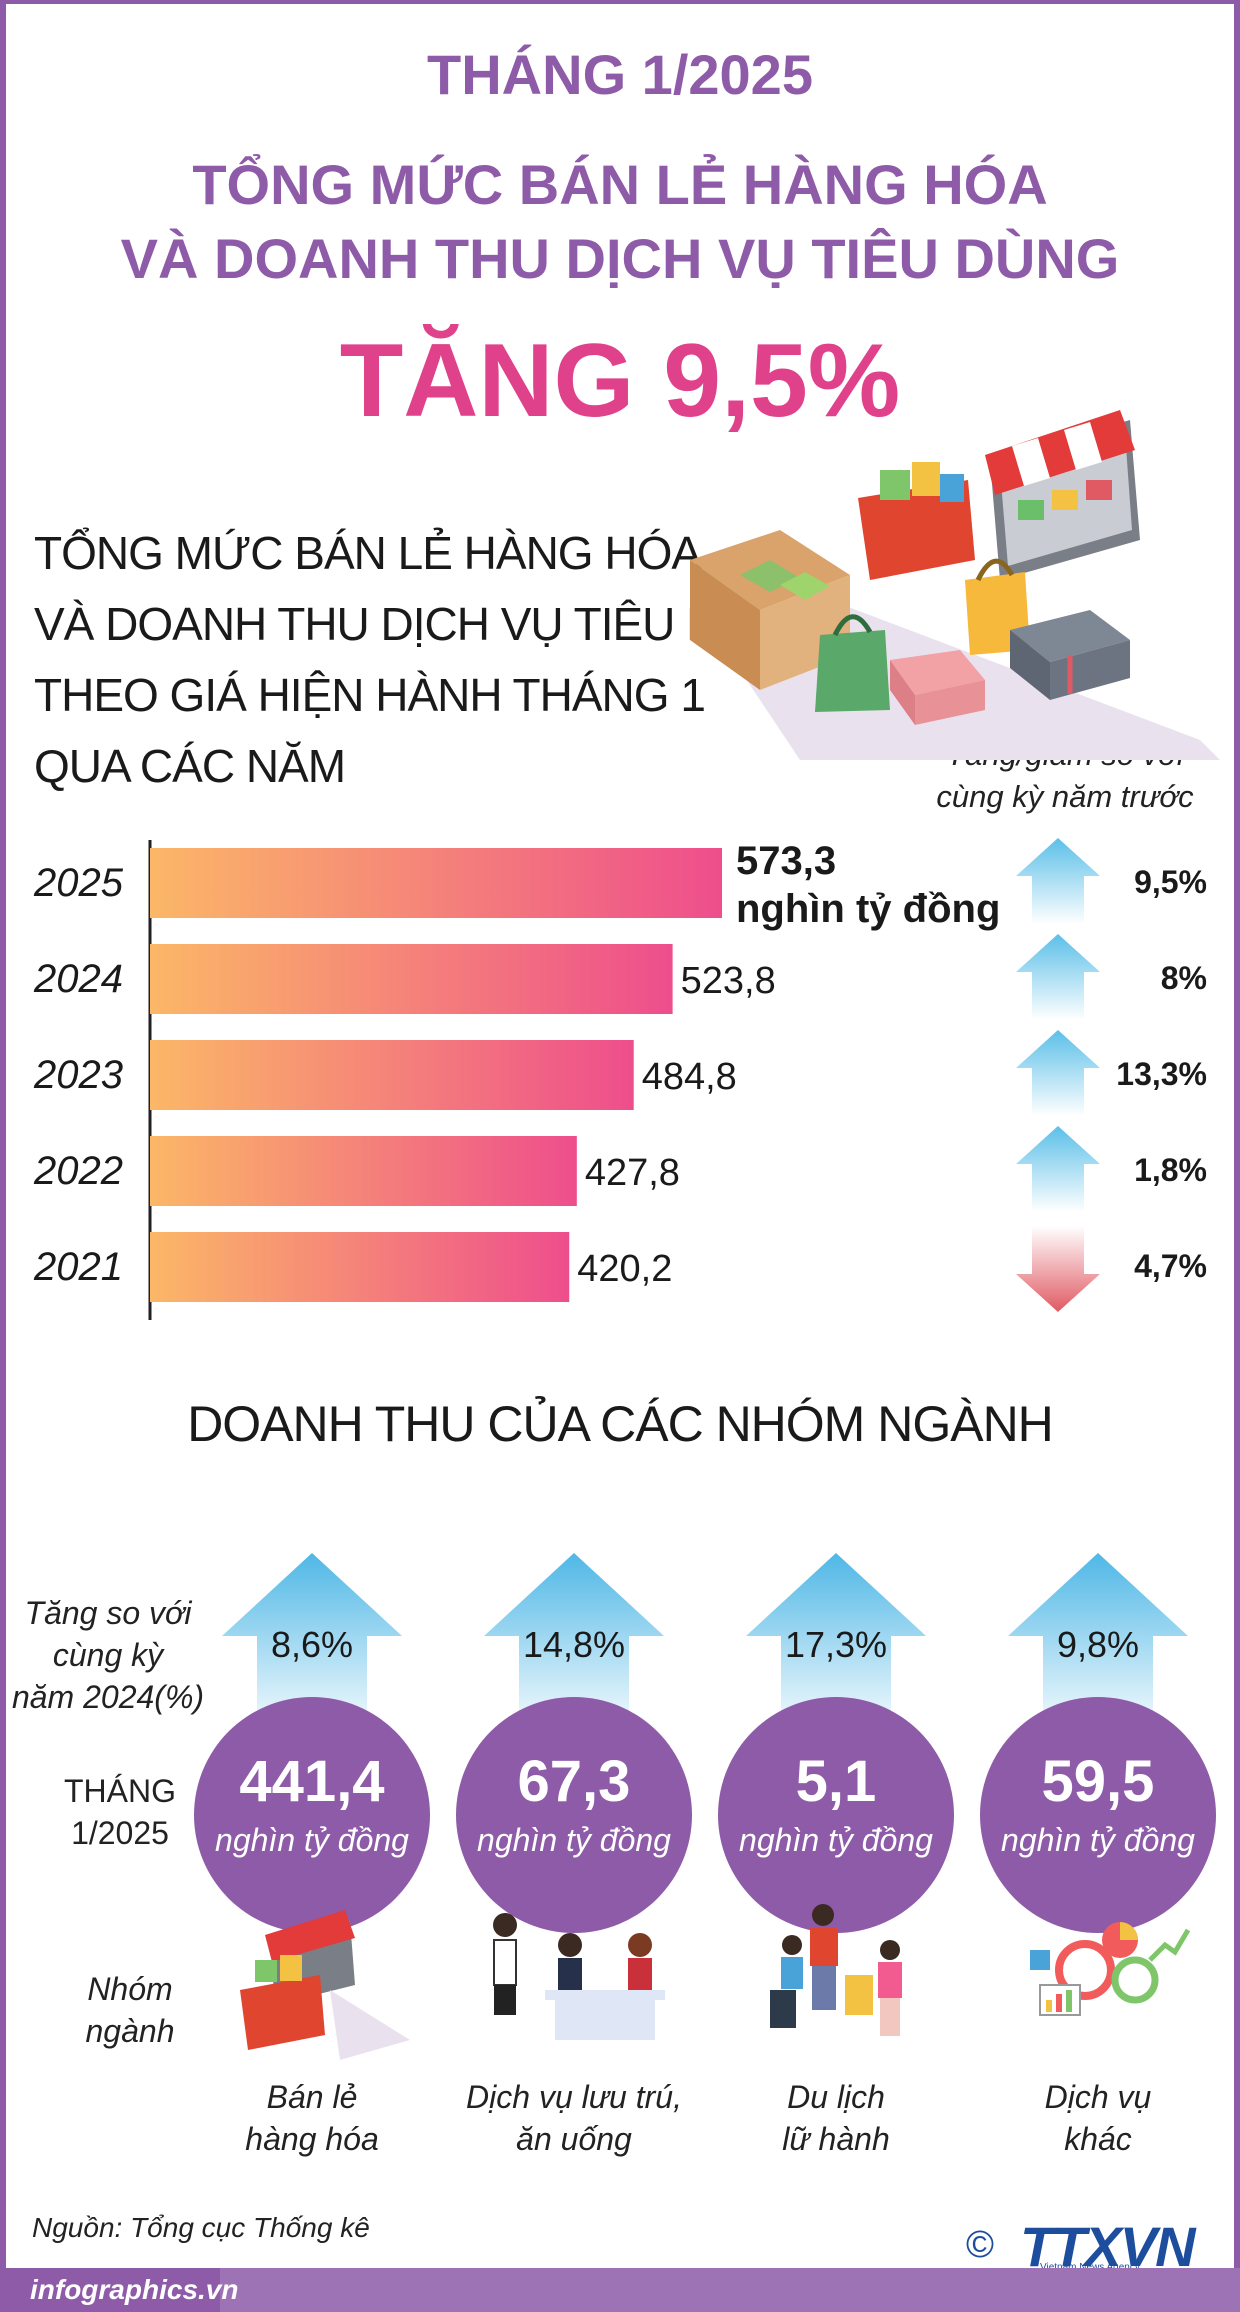 Image resolution: width=1240 pixels, height=2312 pixels. I want to click on bar-unit-label: nghìn tỷ đồng, so click(868, 909).